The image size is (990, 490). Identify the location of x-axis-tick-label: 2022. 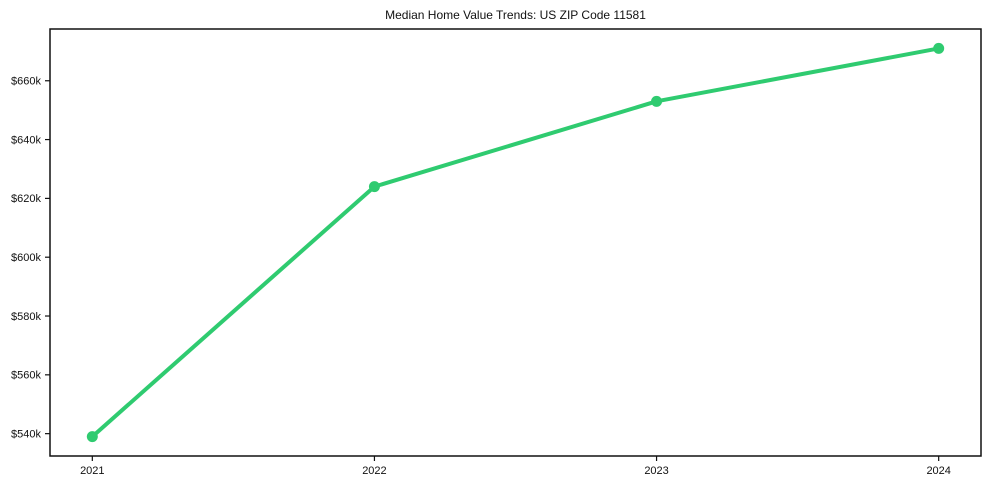
(374, 471).